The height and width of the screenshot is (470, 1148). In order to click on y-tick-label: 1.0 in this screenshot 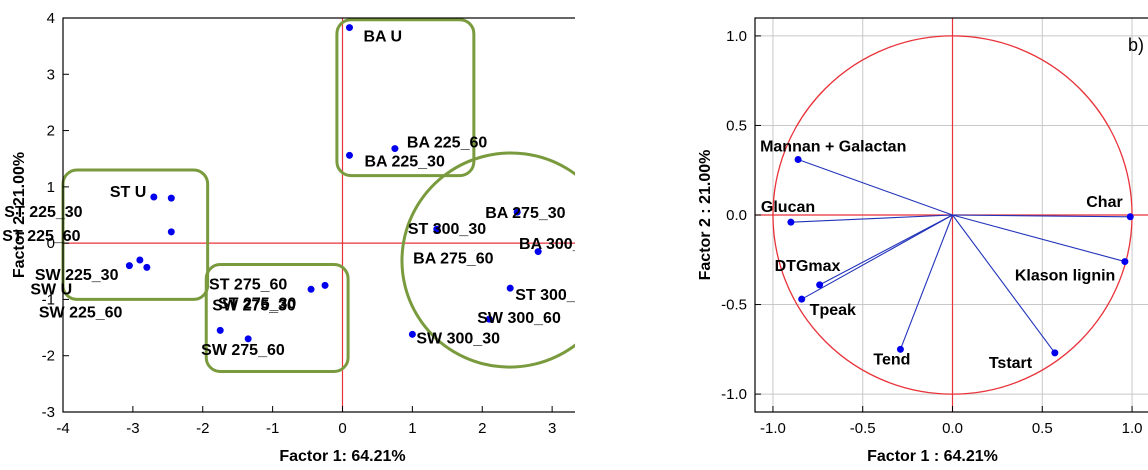, I will do `click(736, 36)`.